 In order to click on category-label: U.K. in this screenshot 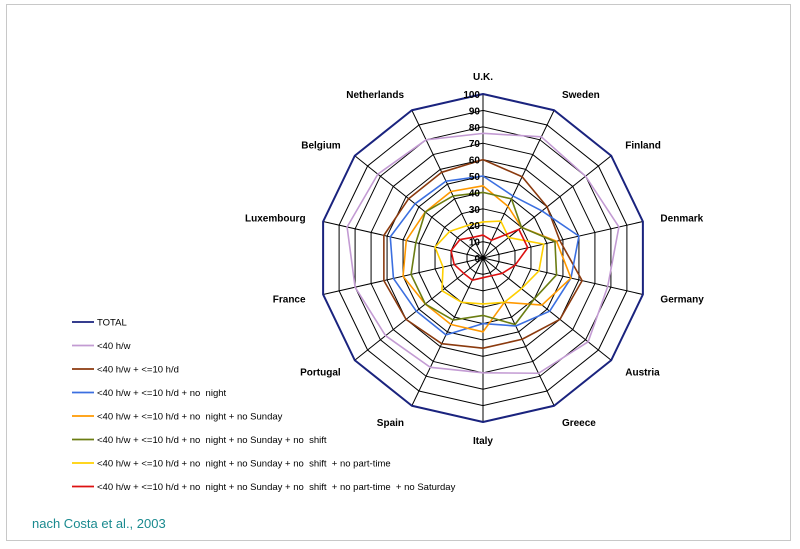, I will do `click(483, 77)`.